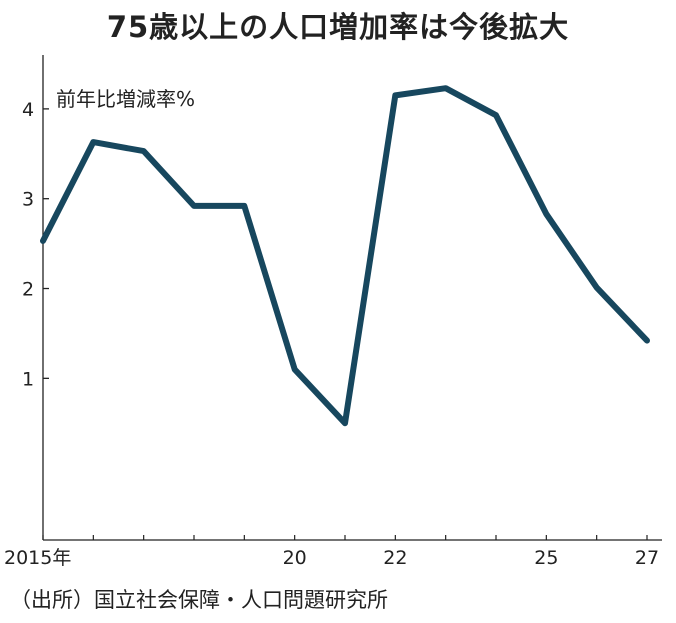  What do you see at coordinates (395, 558) in the screenshot?
I see `x-tick-label: 22` at bounding box center [395, 558].